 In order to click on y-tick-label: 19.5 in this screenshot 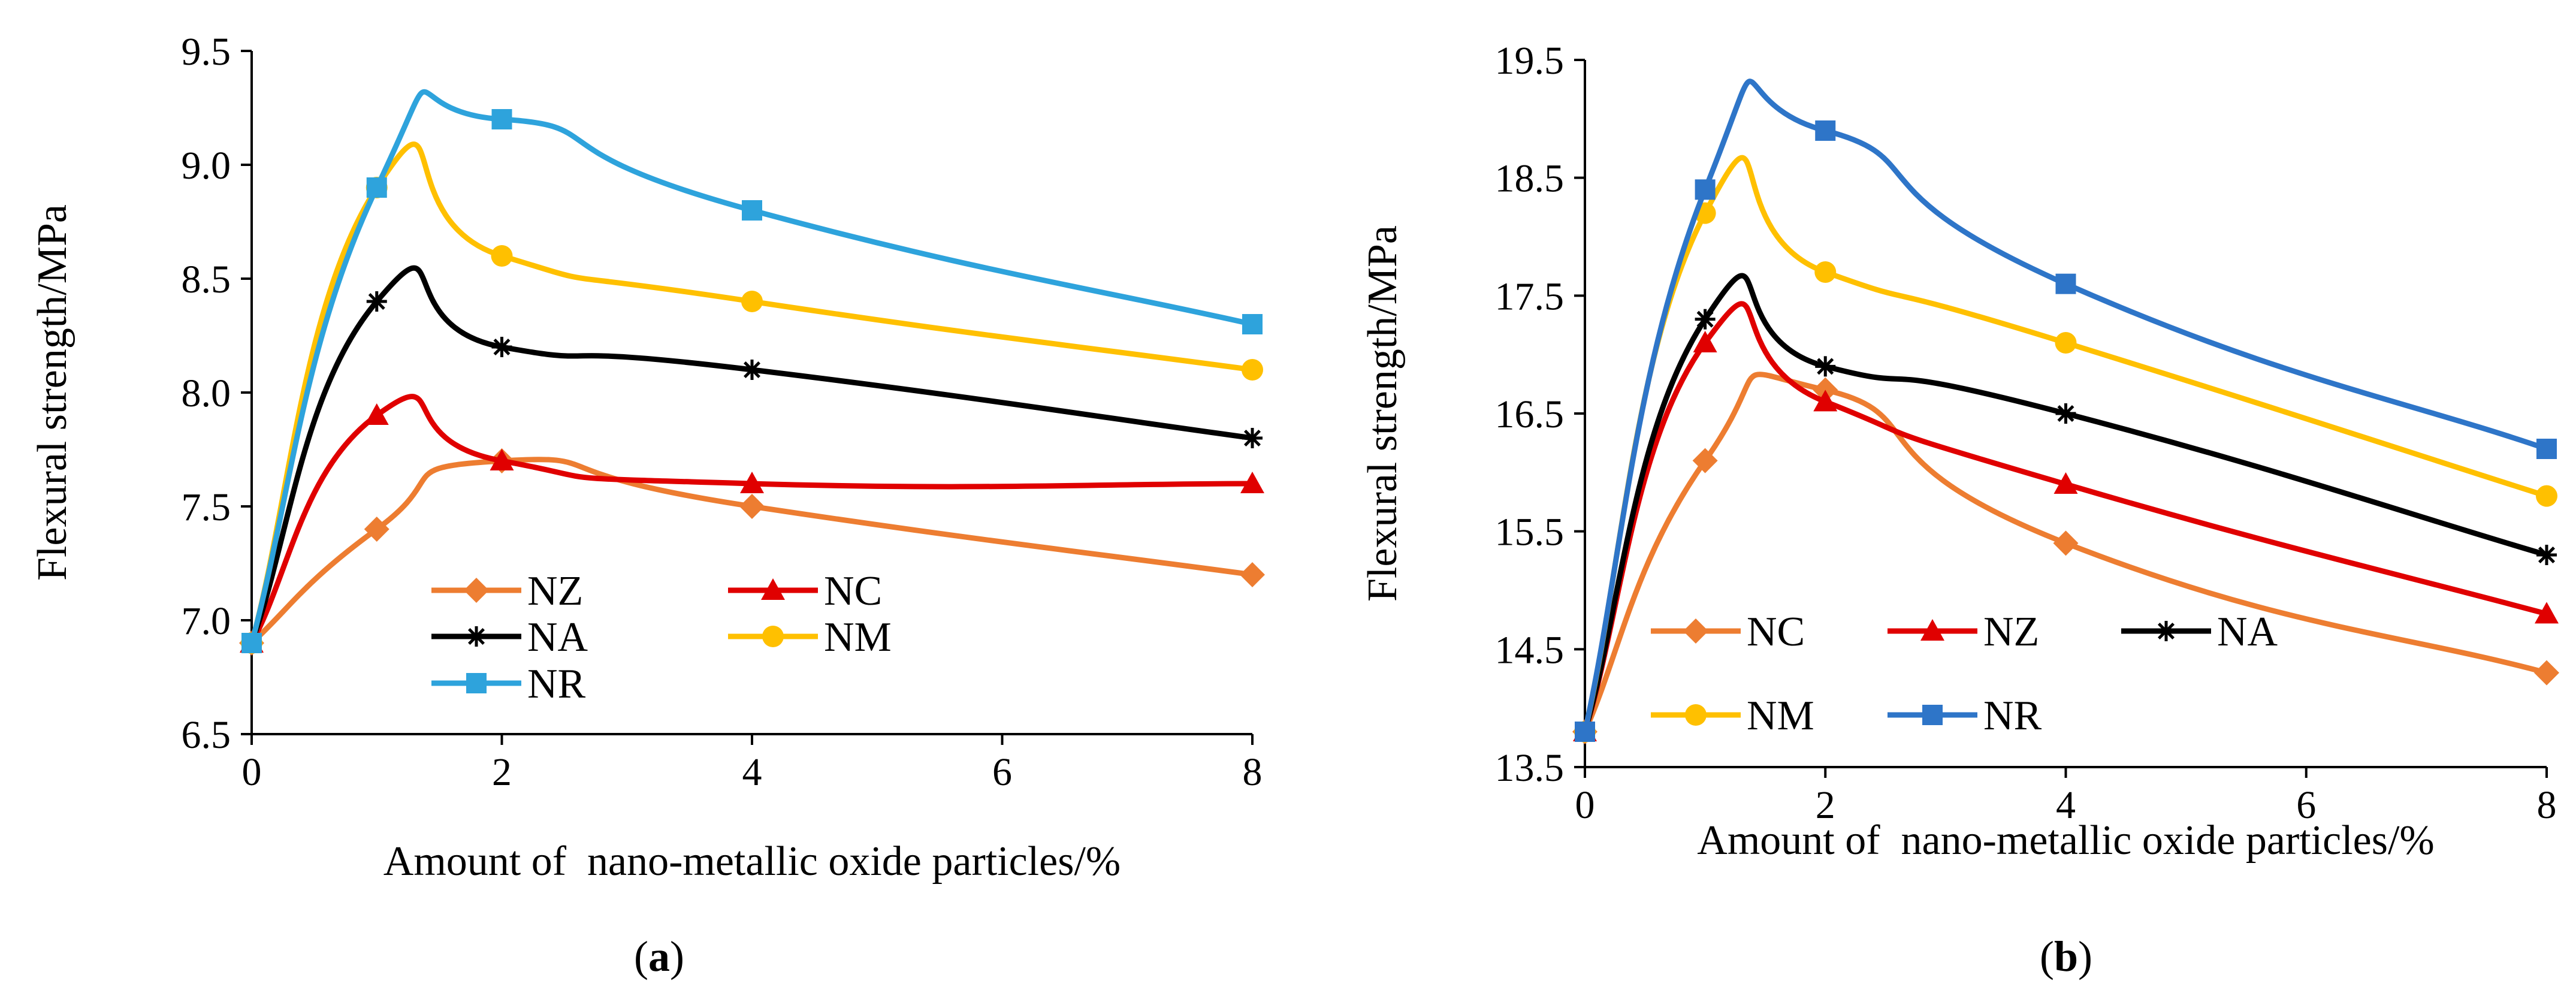, I will do `click(1530, 61)`.